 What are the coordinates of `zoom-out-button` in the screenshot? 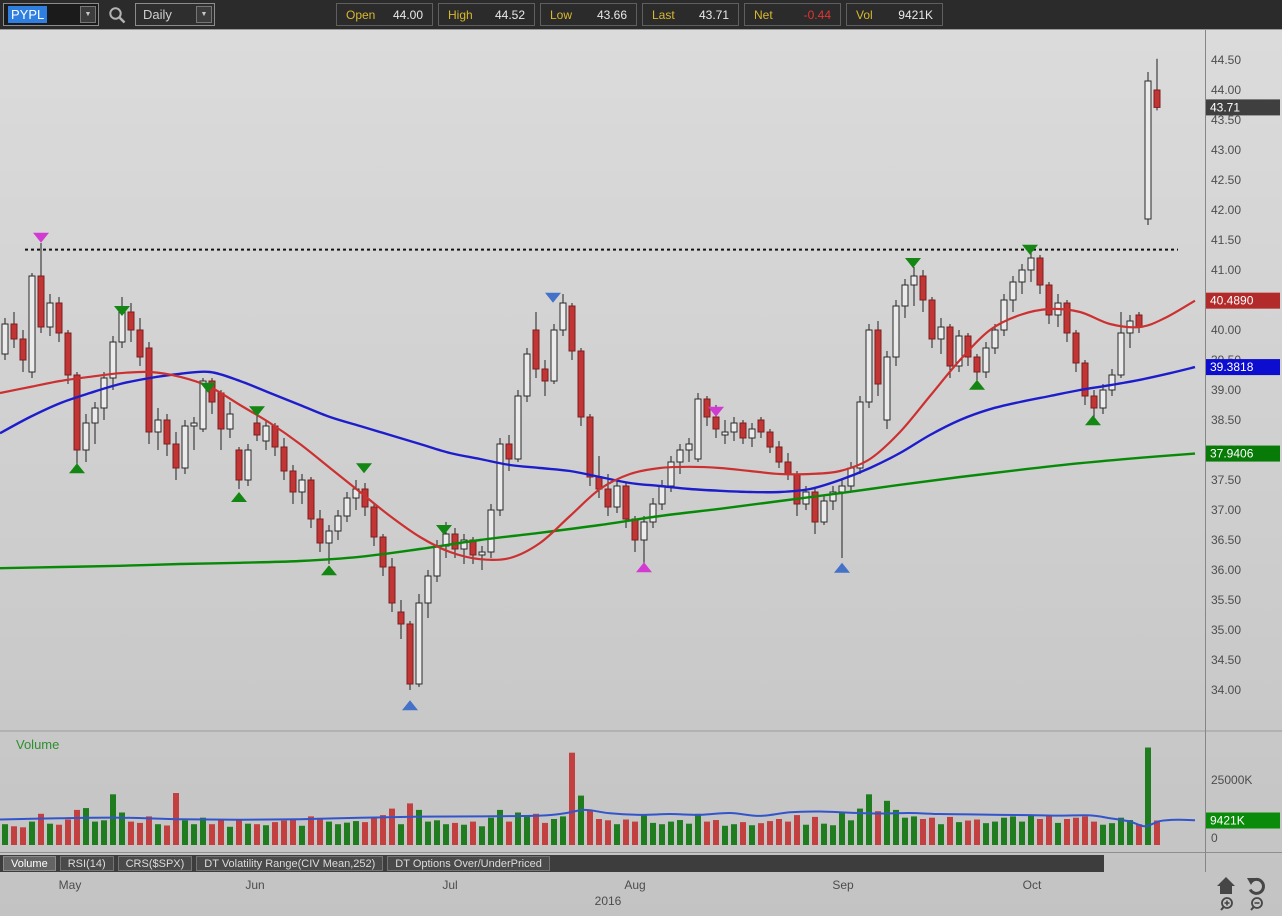 It's located at (1260, 906).